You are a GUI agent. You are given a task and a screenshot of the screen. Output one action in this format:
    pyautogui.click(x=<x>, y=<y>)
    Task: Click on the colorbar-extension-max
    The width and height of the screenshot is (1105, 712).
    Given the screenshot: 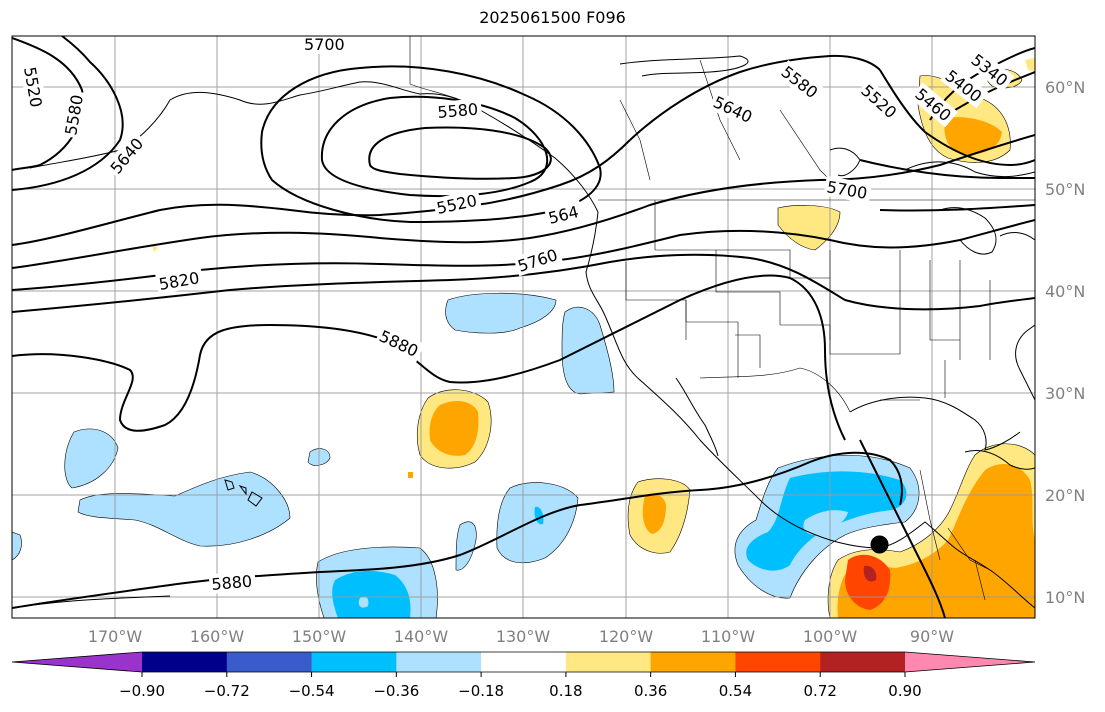 What is the action you would take?
    pyautogui.click(x=970, y=662)
    